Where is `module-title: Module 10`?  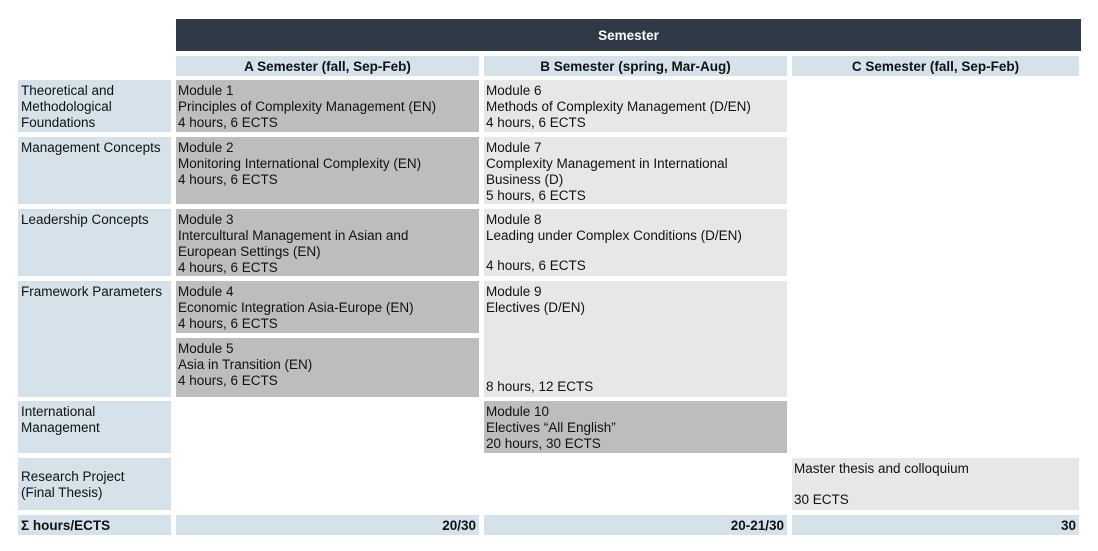
module-title: Module 10 is located at coordinates (518, 411).